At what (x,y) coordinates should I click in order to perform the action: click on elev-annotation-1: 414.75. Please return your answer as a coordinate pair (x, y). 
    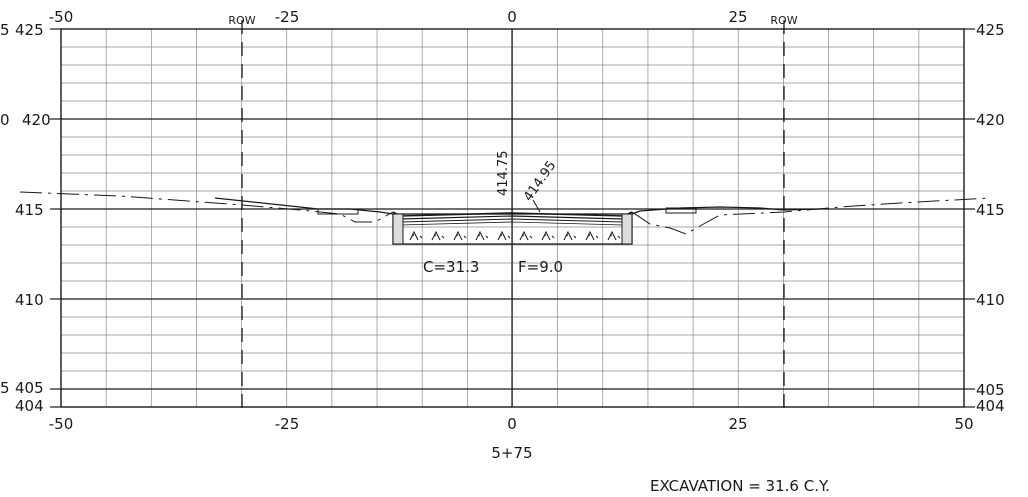
    Looking at the image, I should click on (503, 174).